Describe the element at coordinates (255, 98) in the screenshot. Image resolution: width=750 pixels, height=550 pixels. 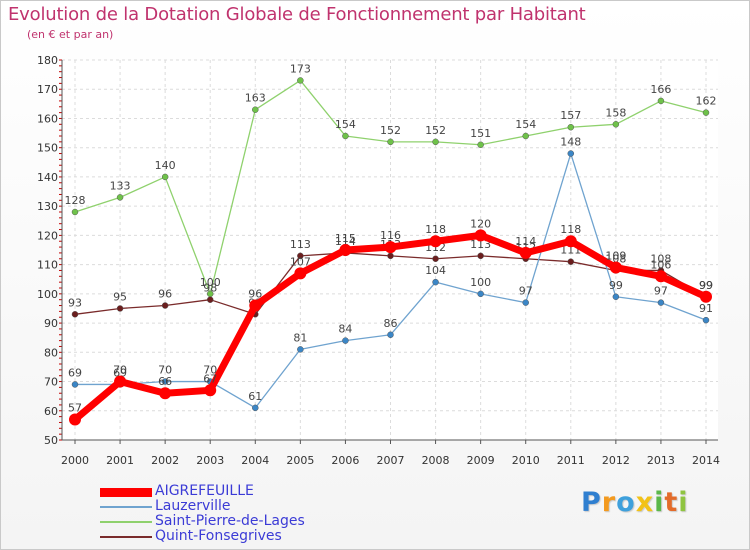
I see `data-label: 163` at that location.